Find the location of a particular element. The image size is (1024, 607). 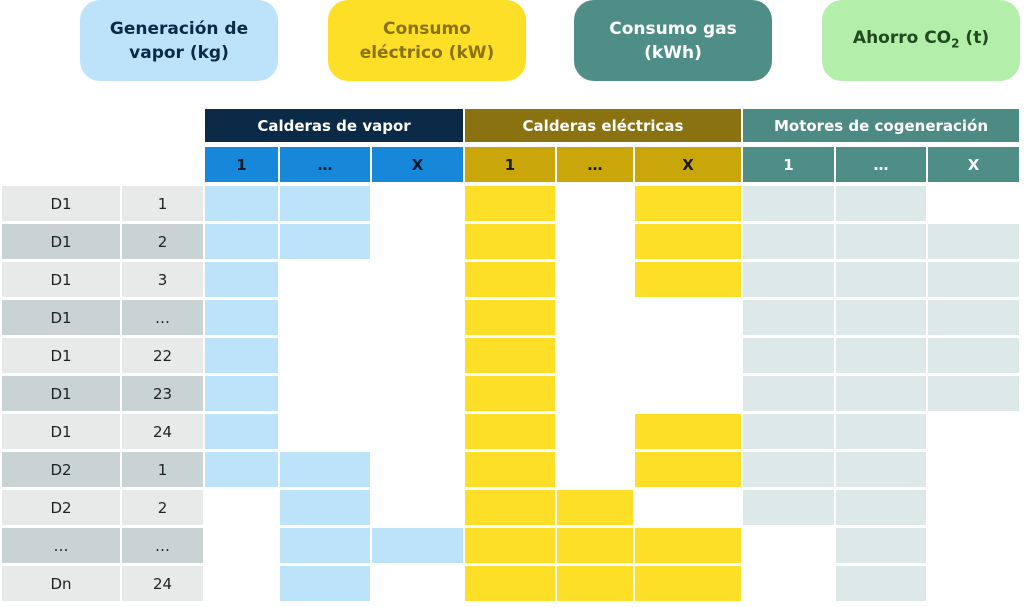

row-hour-label: 22 is located at coordinates (162, 355).